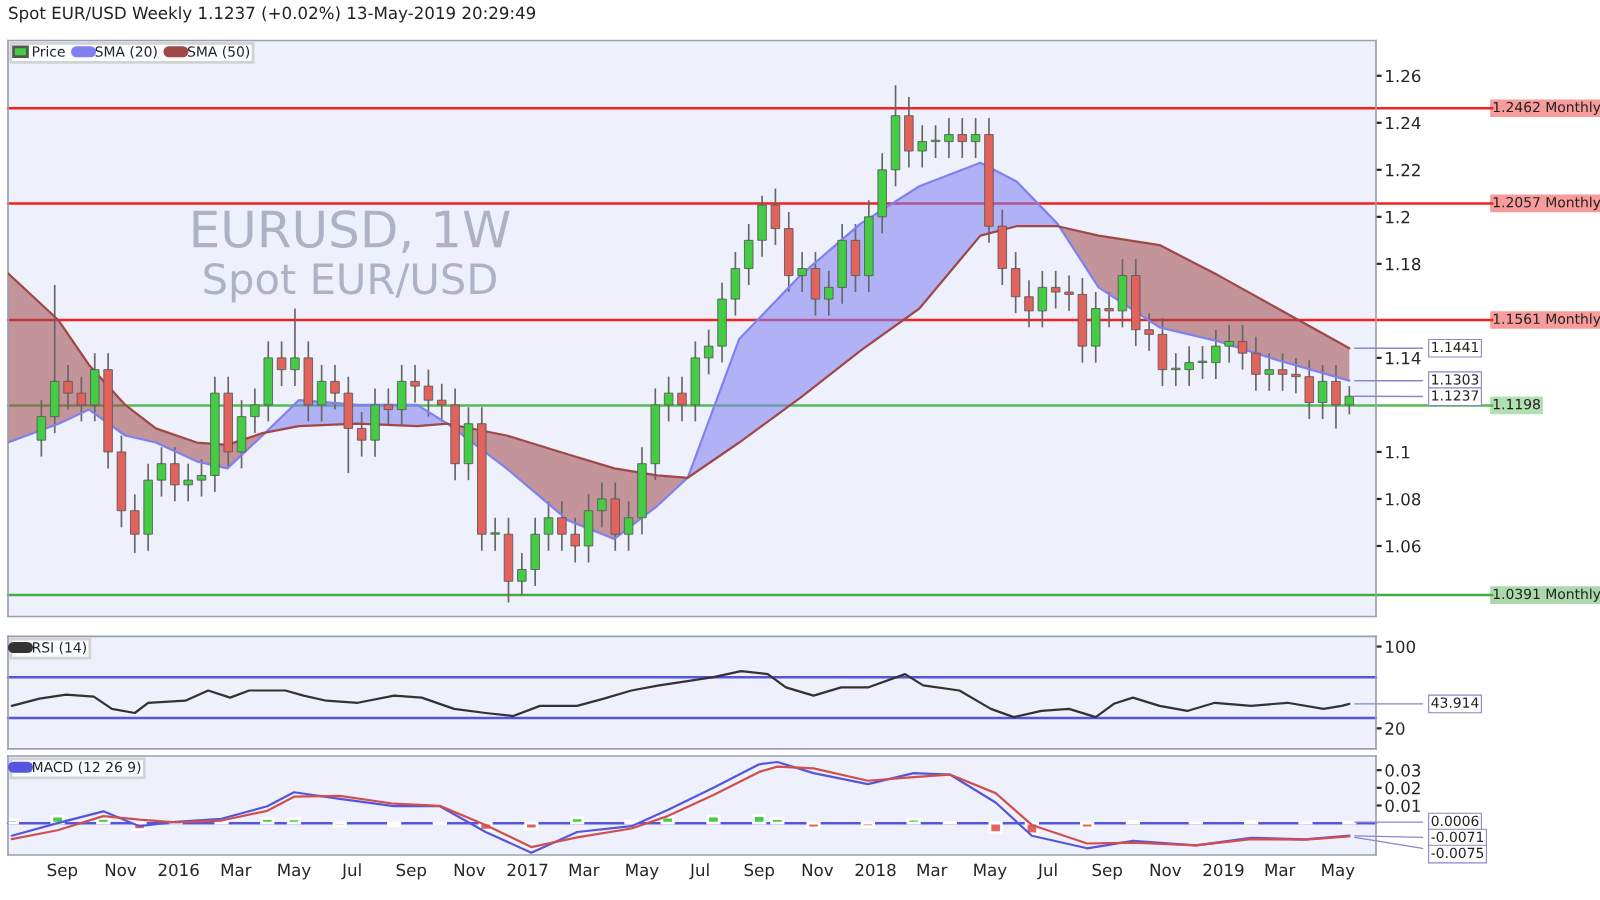 This screenshot has height=900, width=1600. What do you see at coordinates (1402, 806) in the screenshot?
I see `y-tick-label: 0.01` at bounding box center [1402, 806].